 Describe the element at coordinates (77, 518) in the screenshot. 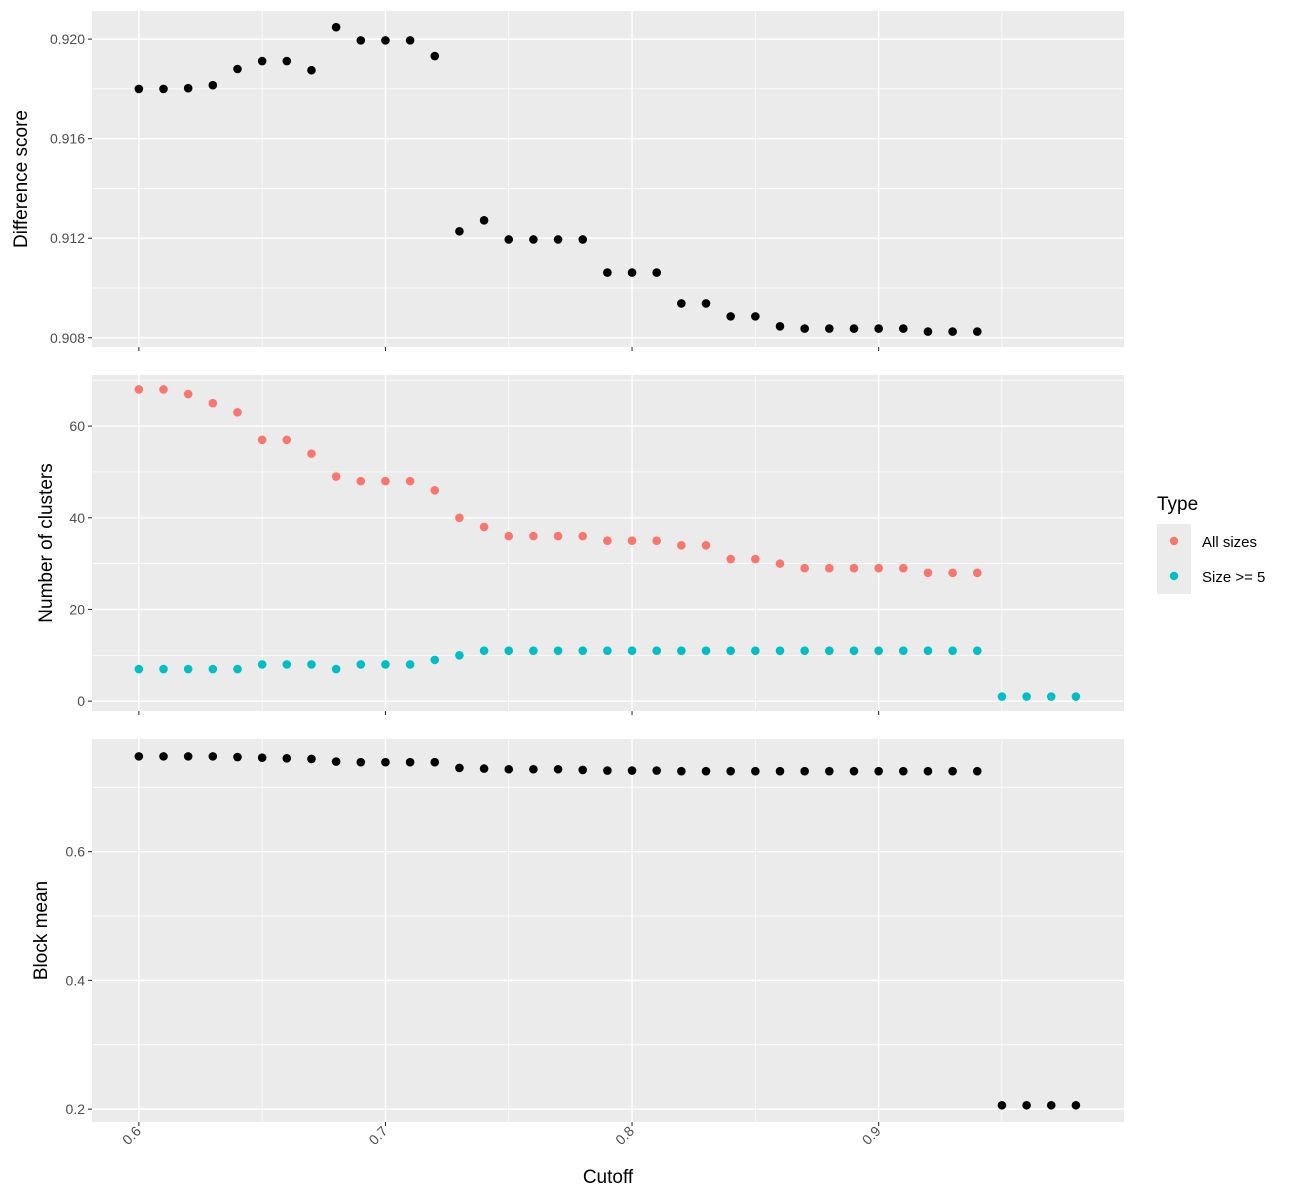

I see `y-tick-label: 40` at that location.